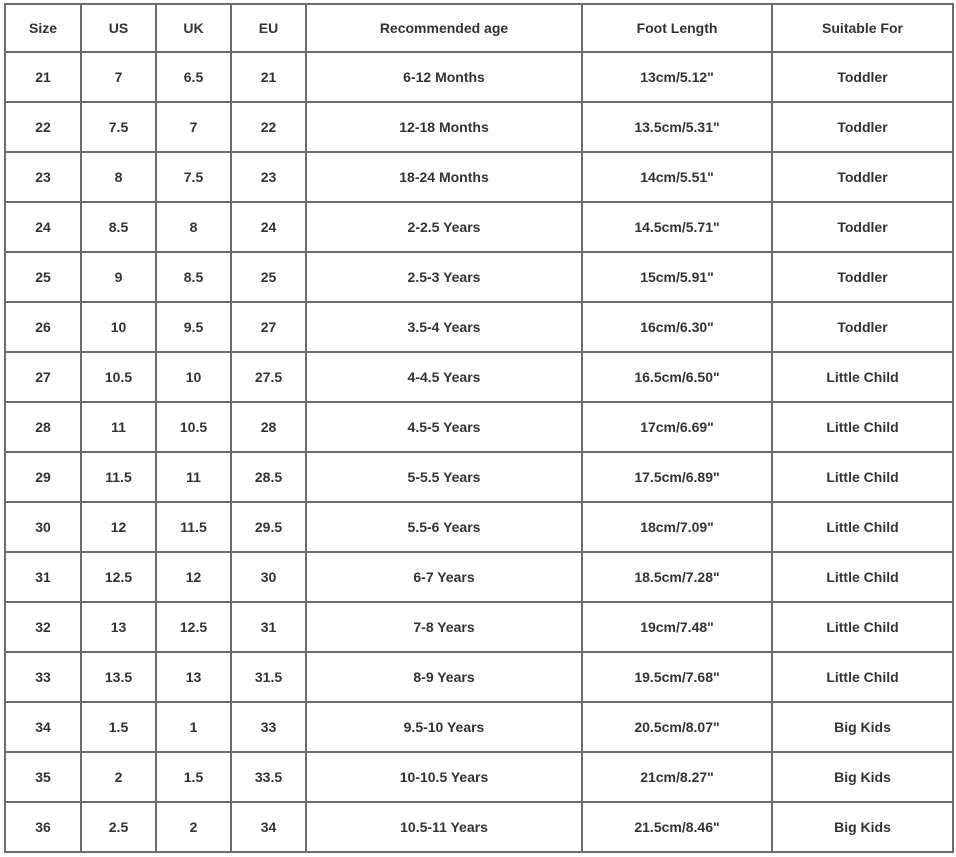 The height and width of the screenshot is (857, 956). I want to click on table-row: 21 7 6.5 21 6-12 Months 13cm/5.12" Toddler, so click(479, 77).